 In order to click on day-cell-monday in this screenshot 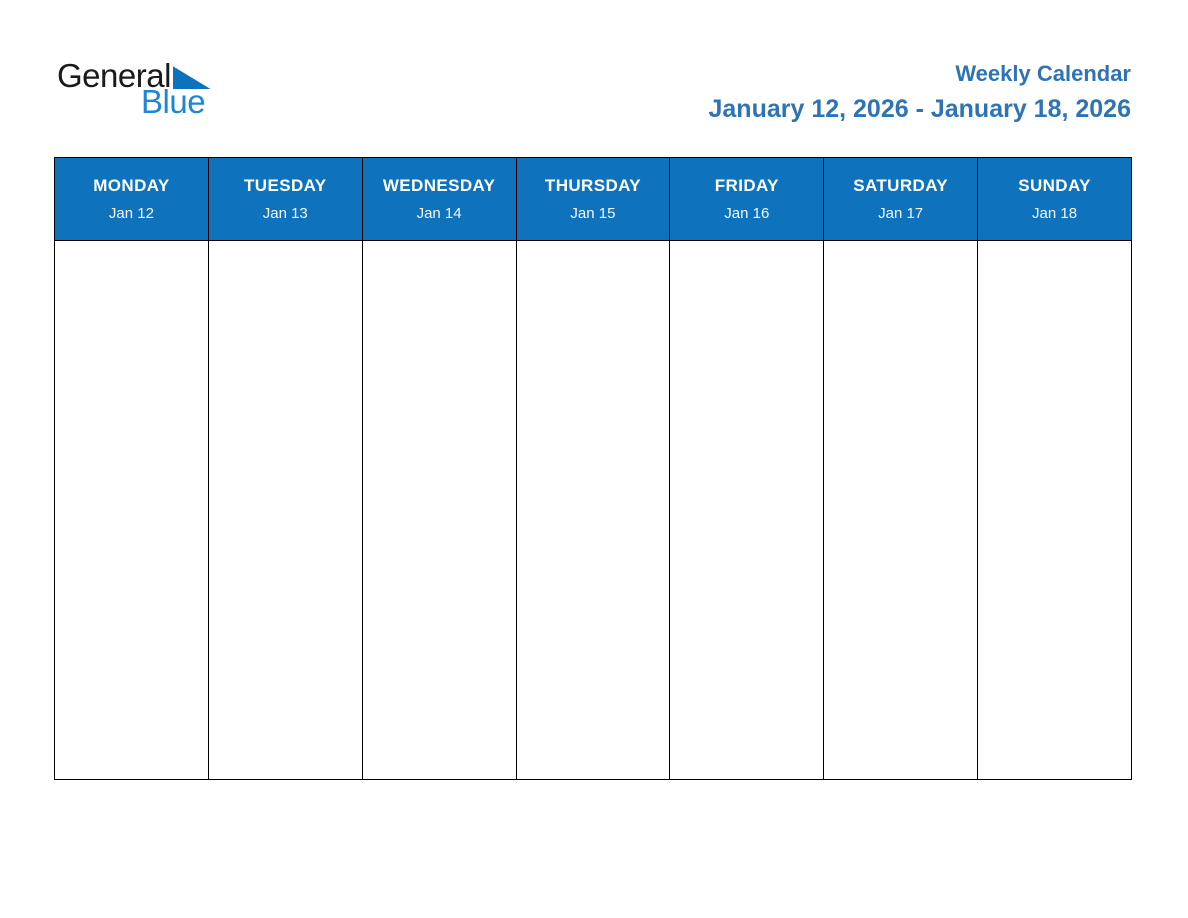, I will do `click(131, 510)`.